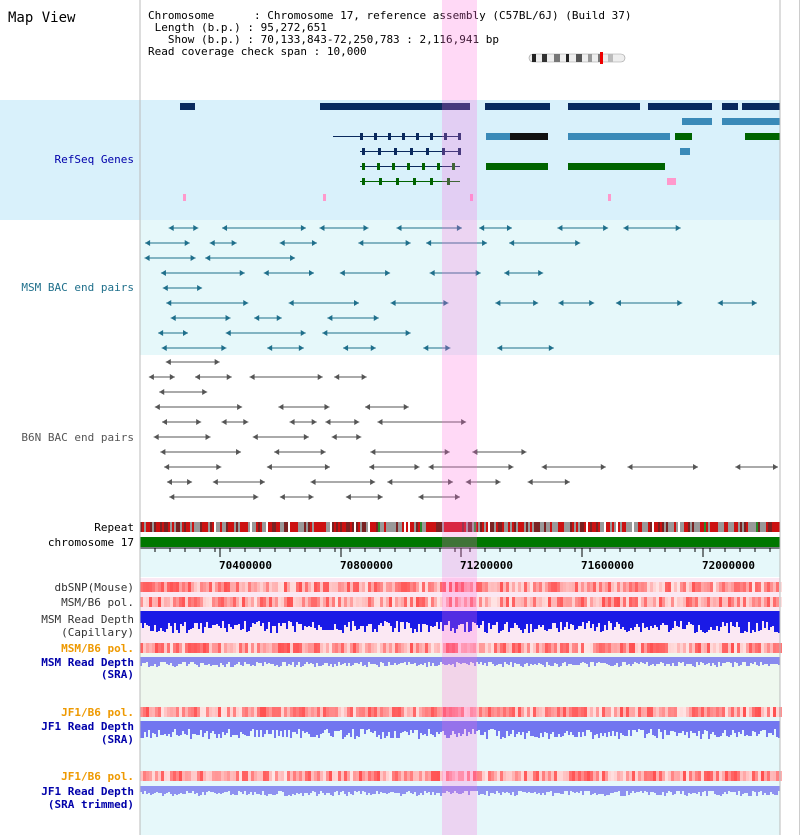 The image size is (800, 835). I want to click on msm-b6-pol-label: MSM/B6 pol., so click(97, 602).